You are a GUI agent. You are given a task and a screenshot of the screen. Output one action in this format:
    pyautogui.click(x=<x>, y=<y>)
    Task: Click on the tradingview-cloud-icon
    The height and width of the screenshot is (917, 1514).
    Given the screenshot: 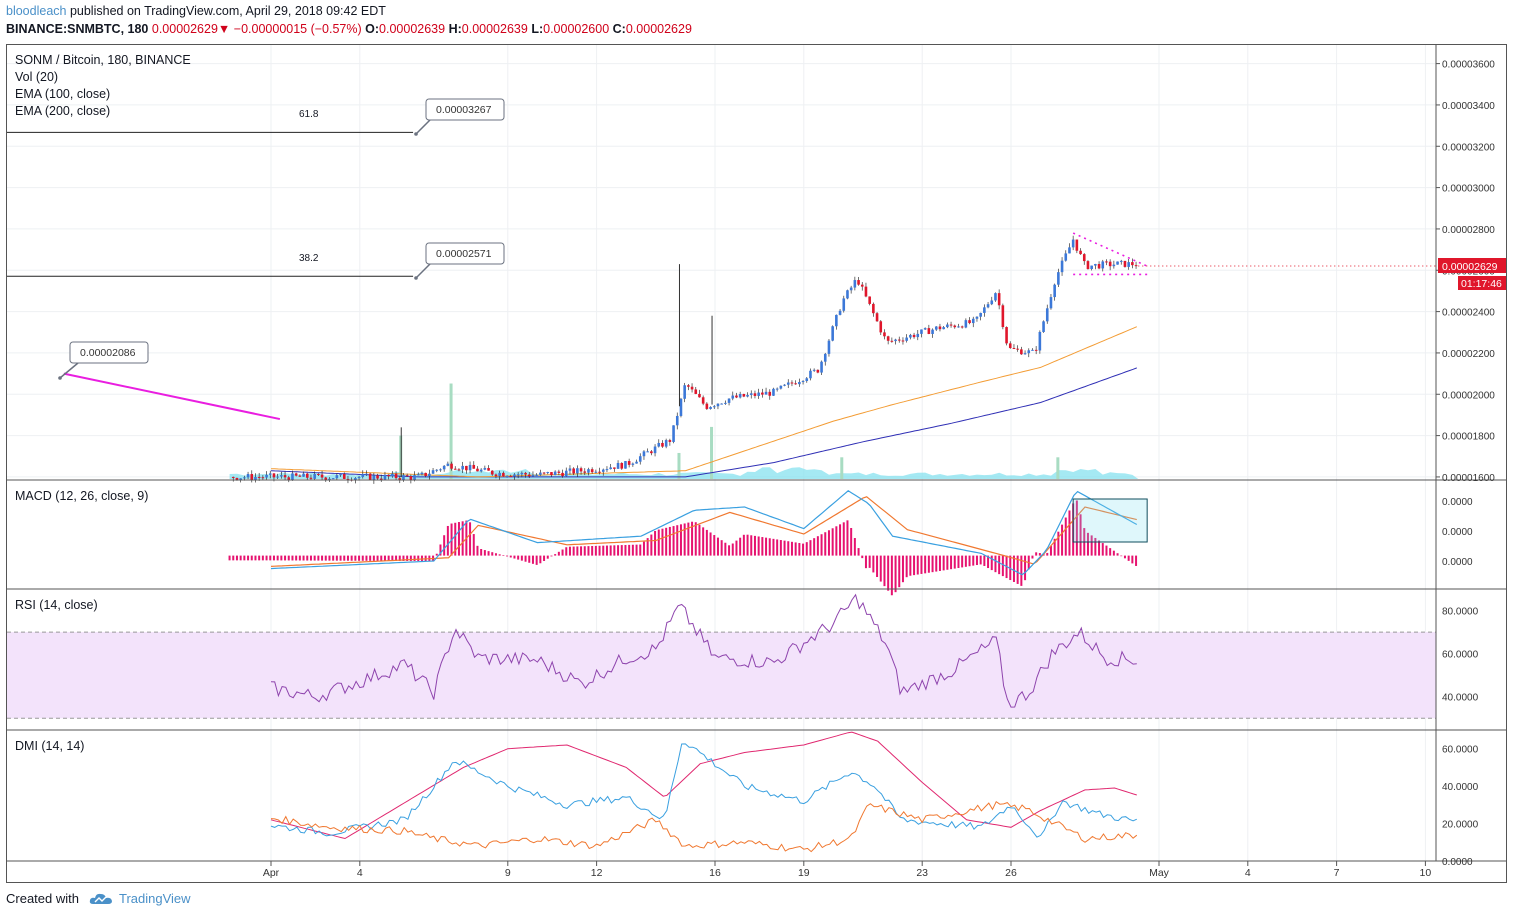 What is the action you would take?
    pyautogui.click(x=101, y=899)
    